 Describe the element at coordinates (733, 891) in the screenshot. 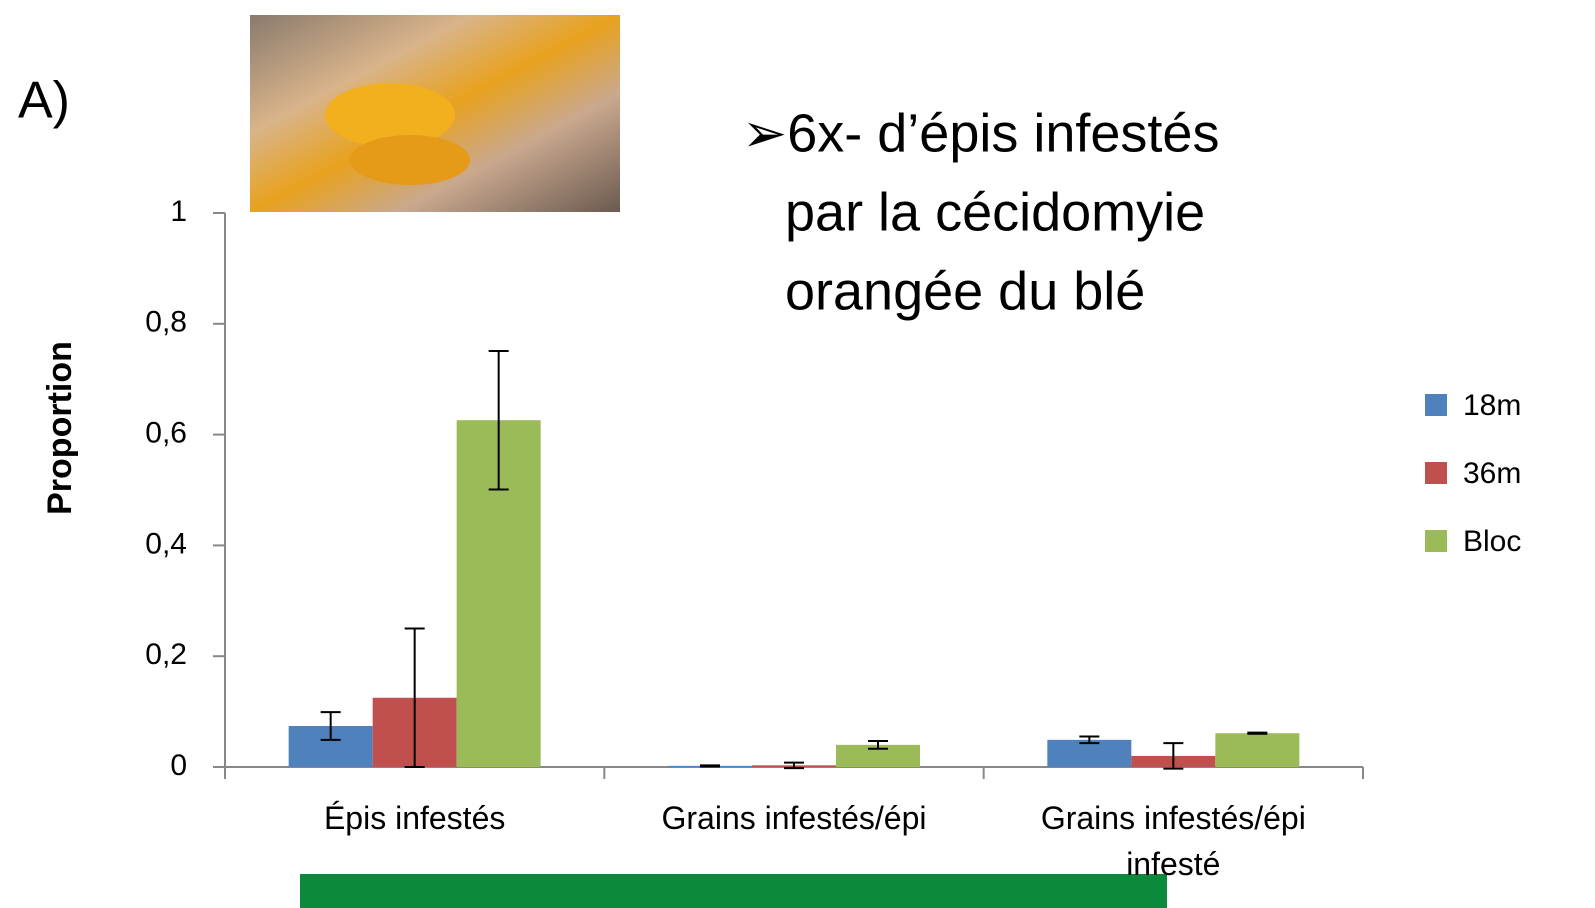

I see `green-band` at that location.